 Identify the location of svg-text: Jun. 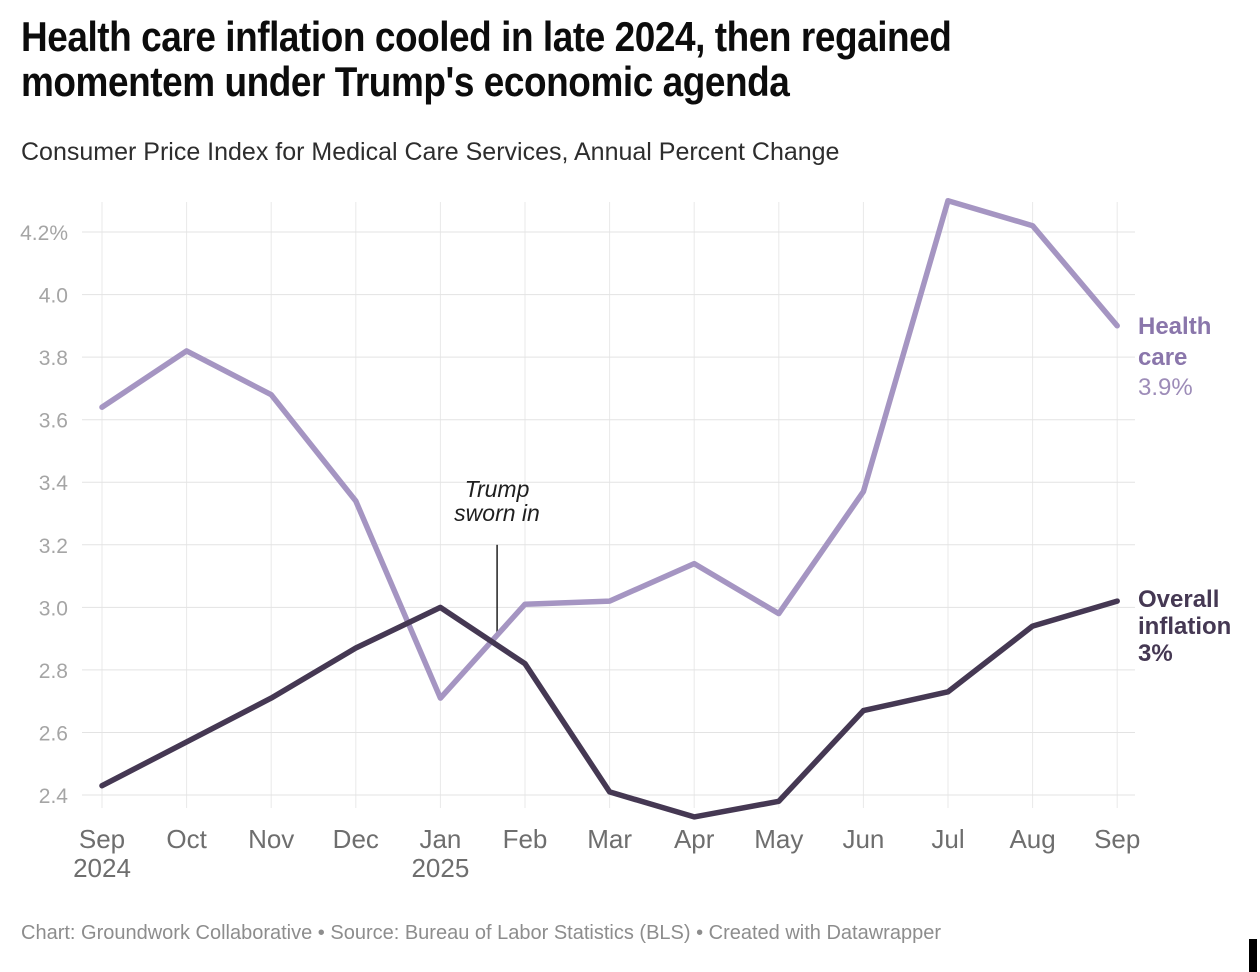
(863, 839).